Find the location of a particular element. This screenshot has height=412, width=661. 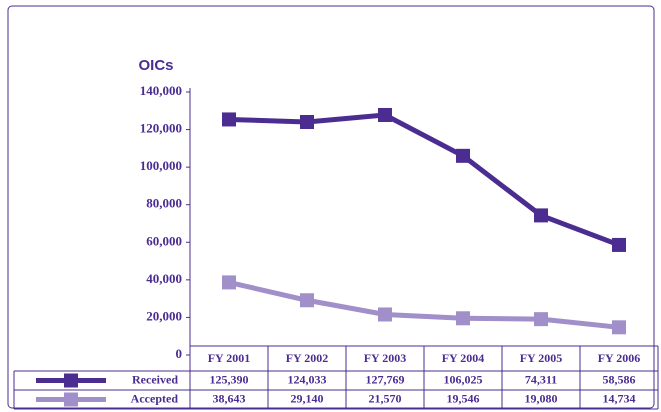

y-tick-label: 80,000 is located at coordinates (164, 203).